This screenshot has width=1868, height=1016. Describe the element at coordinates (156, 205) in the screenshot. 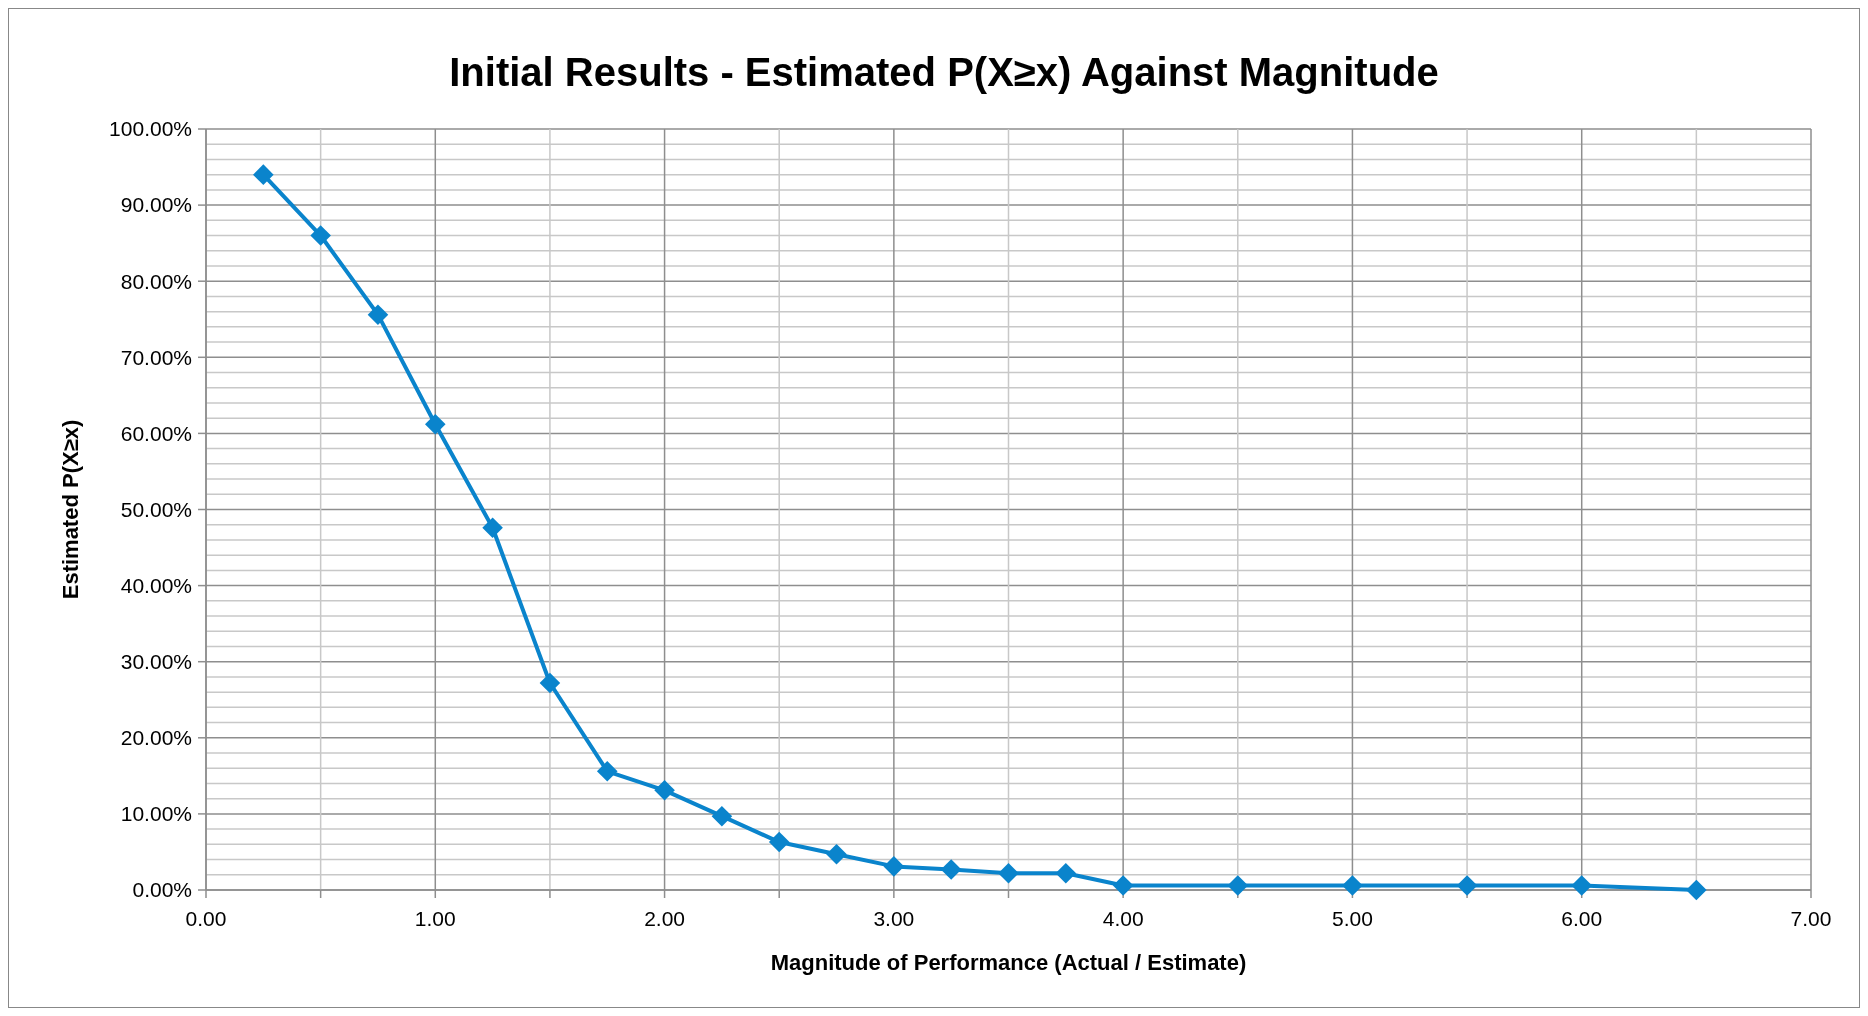

I see `y-tick-label: 90.00%` at that location.